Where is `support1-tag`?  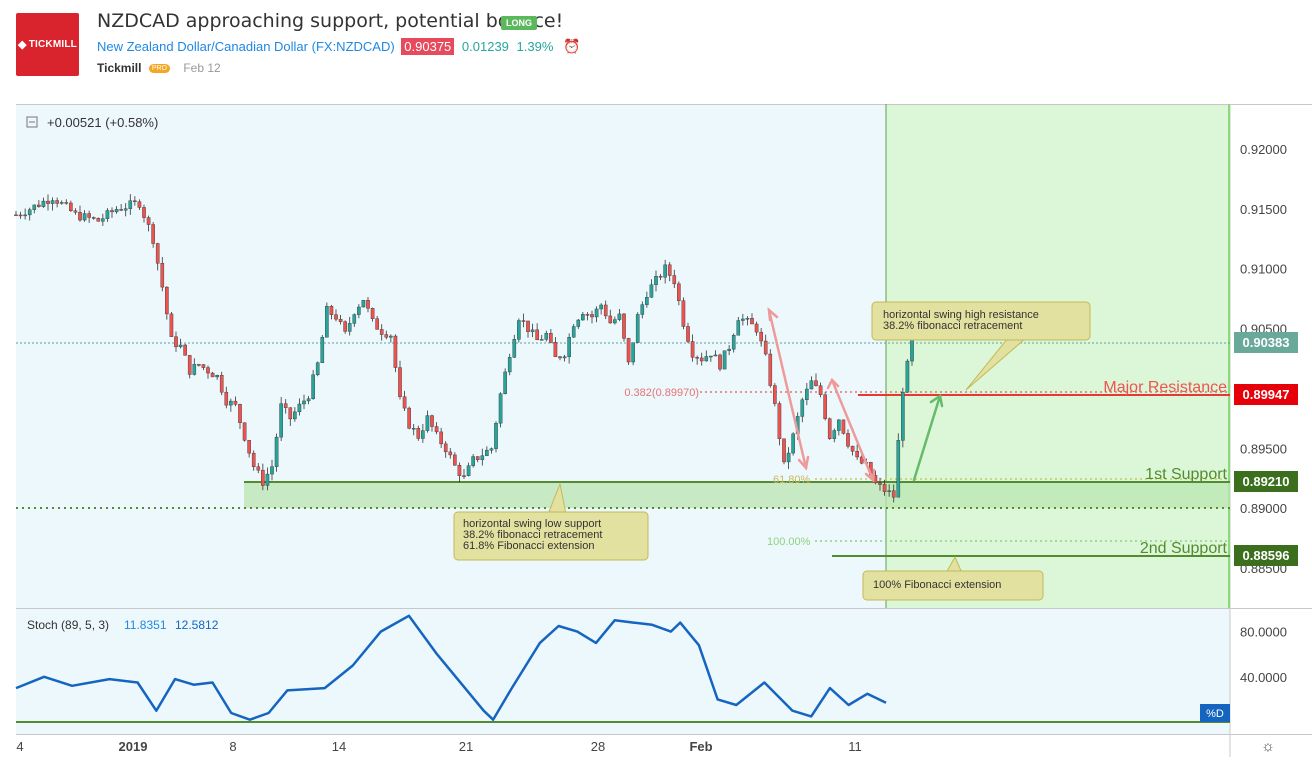 support1-tag is located at coordinates (1266, 481).